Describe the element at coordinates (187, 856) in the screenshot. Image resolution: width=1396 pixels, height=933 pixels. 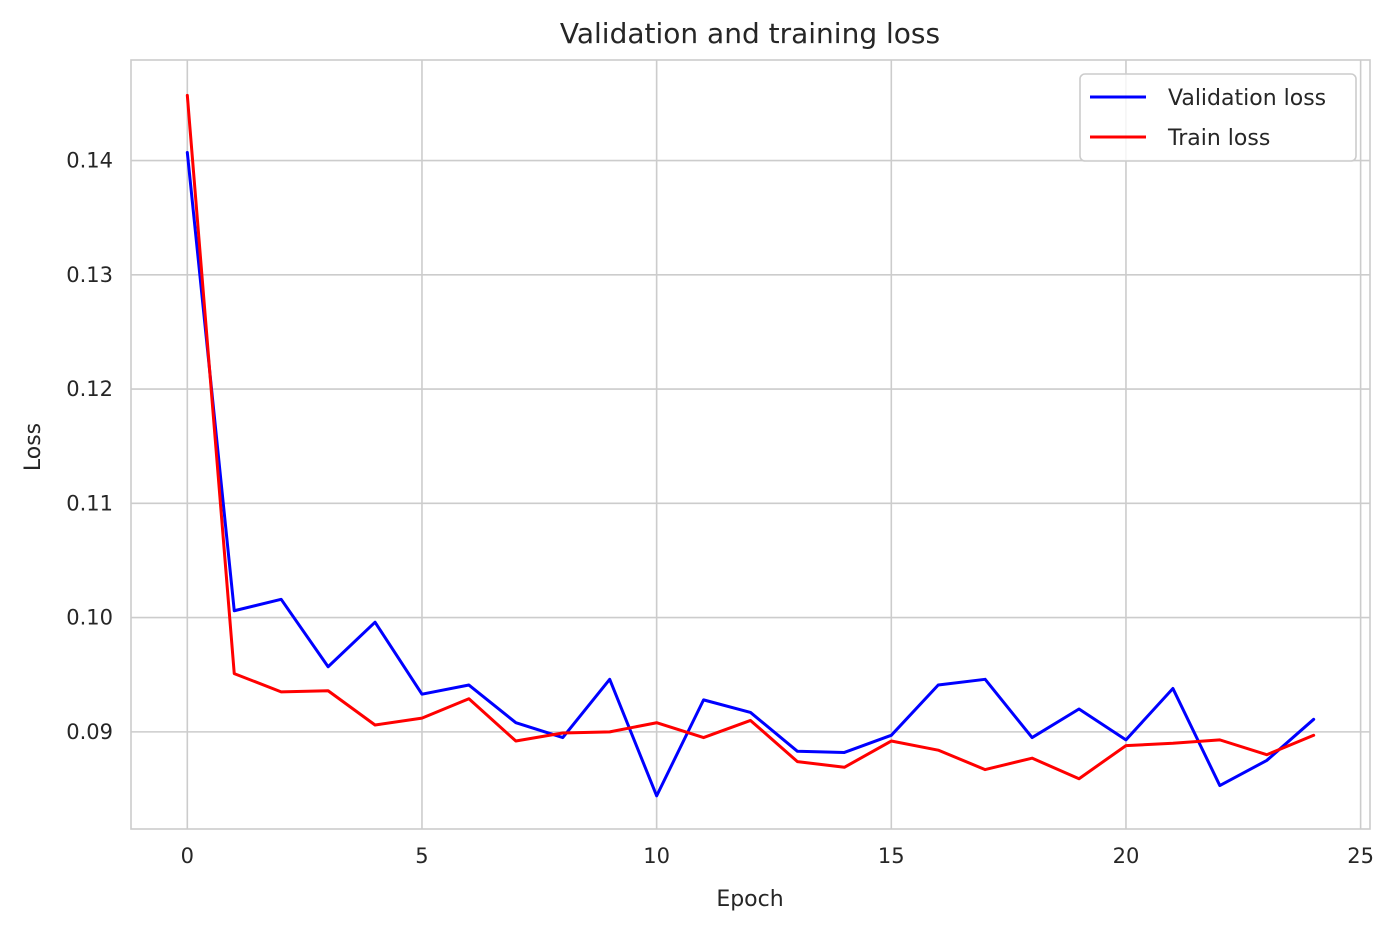
I see `x-tick-label: 0` at that location.